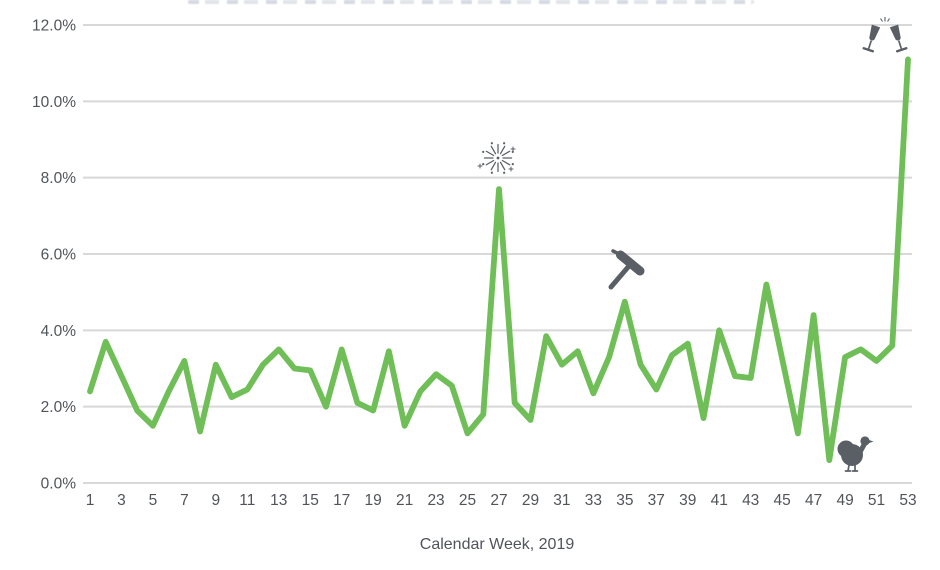 This screenshot has height=570, width=940. I want to click on clinking-glasses-icon, so click(885, 35).